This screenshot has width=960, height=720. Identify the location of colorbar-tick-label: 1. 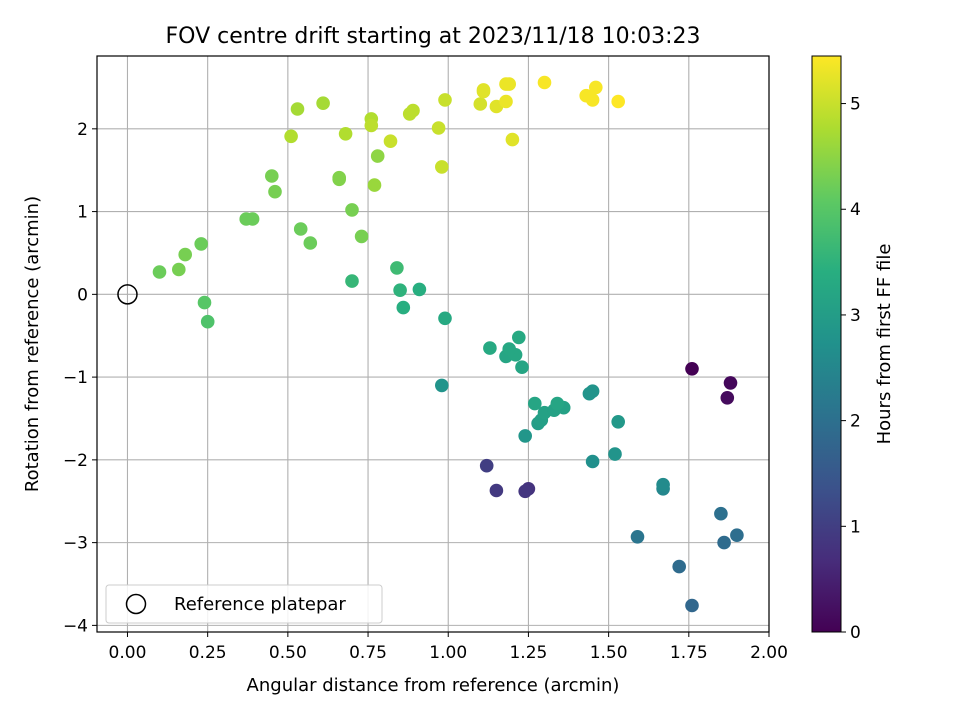
(855, 527).